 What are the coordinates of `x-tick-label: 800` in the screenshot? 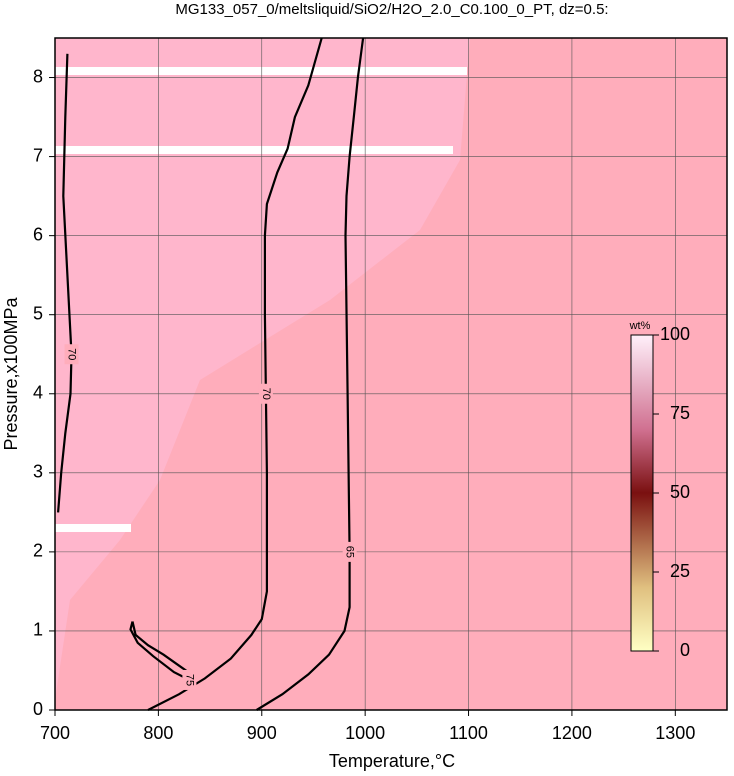 It's located at (158, 733).